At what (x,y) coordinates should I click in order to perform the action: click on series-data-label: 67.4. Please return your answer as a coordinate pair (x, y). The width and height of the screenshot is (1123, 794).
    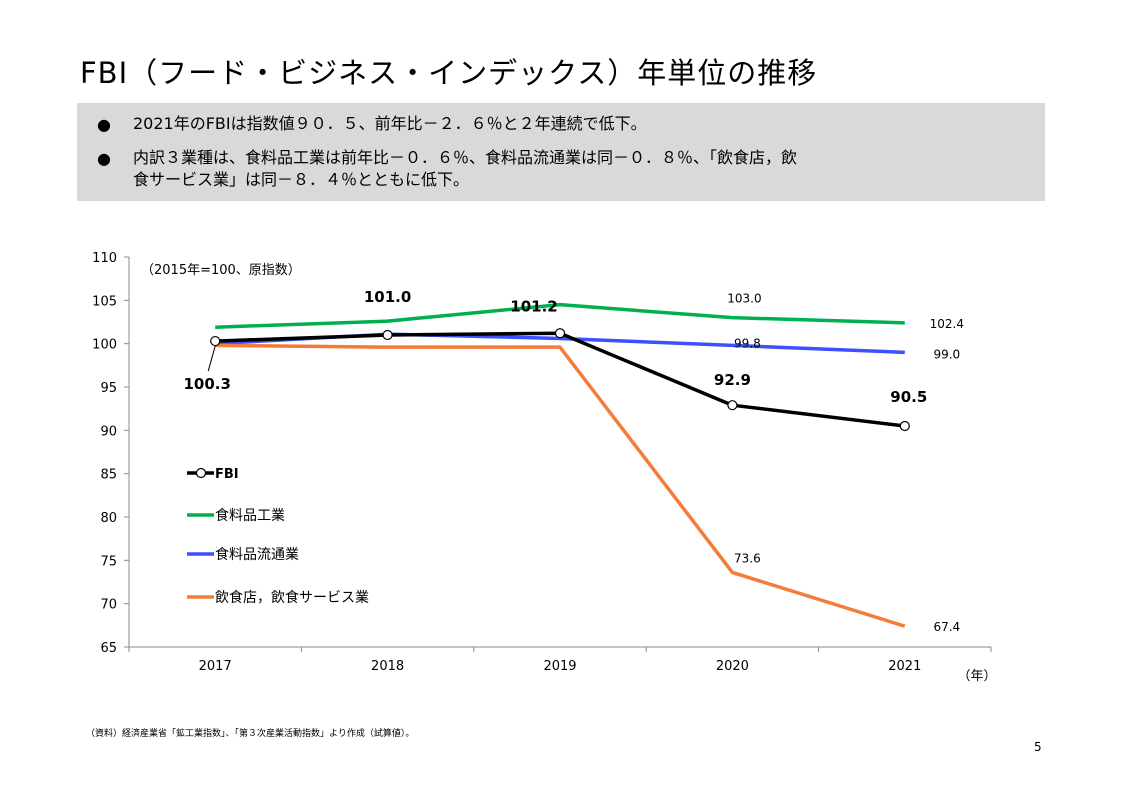
    Looking at the image, I should click on (946, 627).